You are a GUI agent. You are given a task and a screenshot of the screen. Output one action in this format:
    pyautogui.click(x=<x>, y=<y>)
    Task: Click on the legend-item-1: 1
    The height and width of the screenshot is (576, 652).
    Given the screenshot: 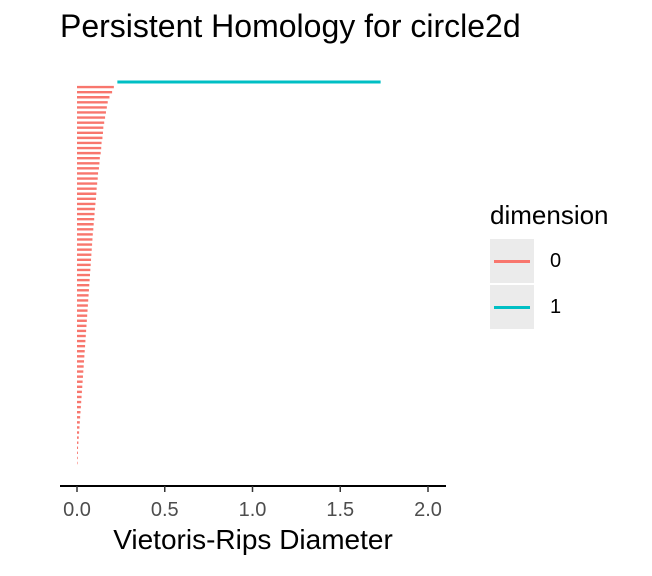 What is the action you would take?
    pyautogui.click(x=549, y=307)
    